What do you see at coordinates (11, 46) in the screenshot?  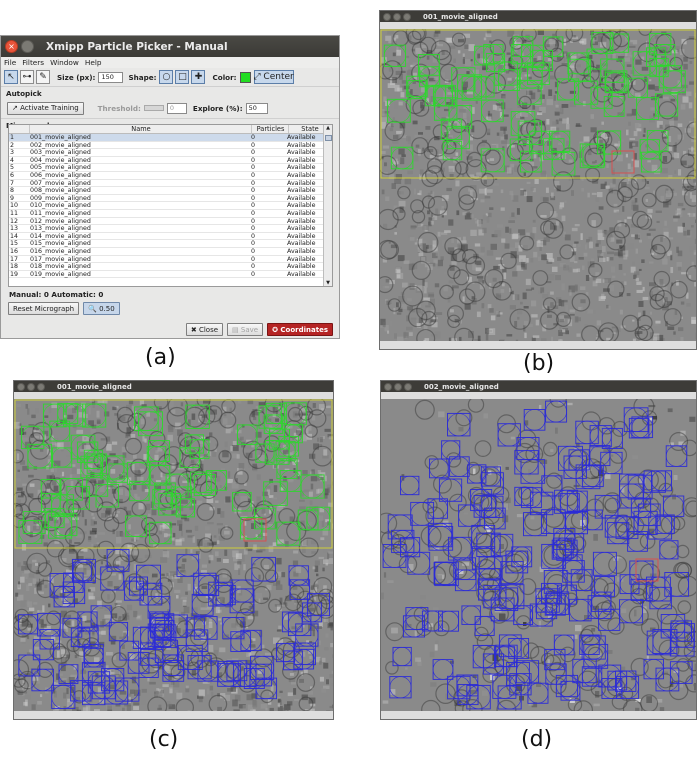 I see `close-window-icon: ×` at bounding box center [11, 46].